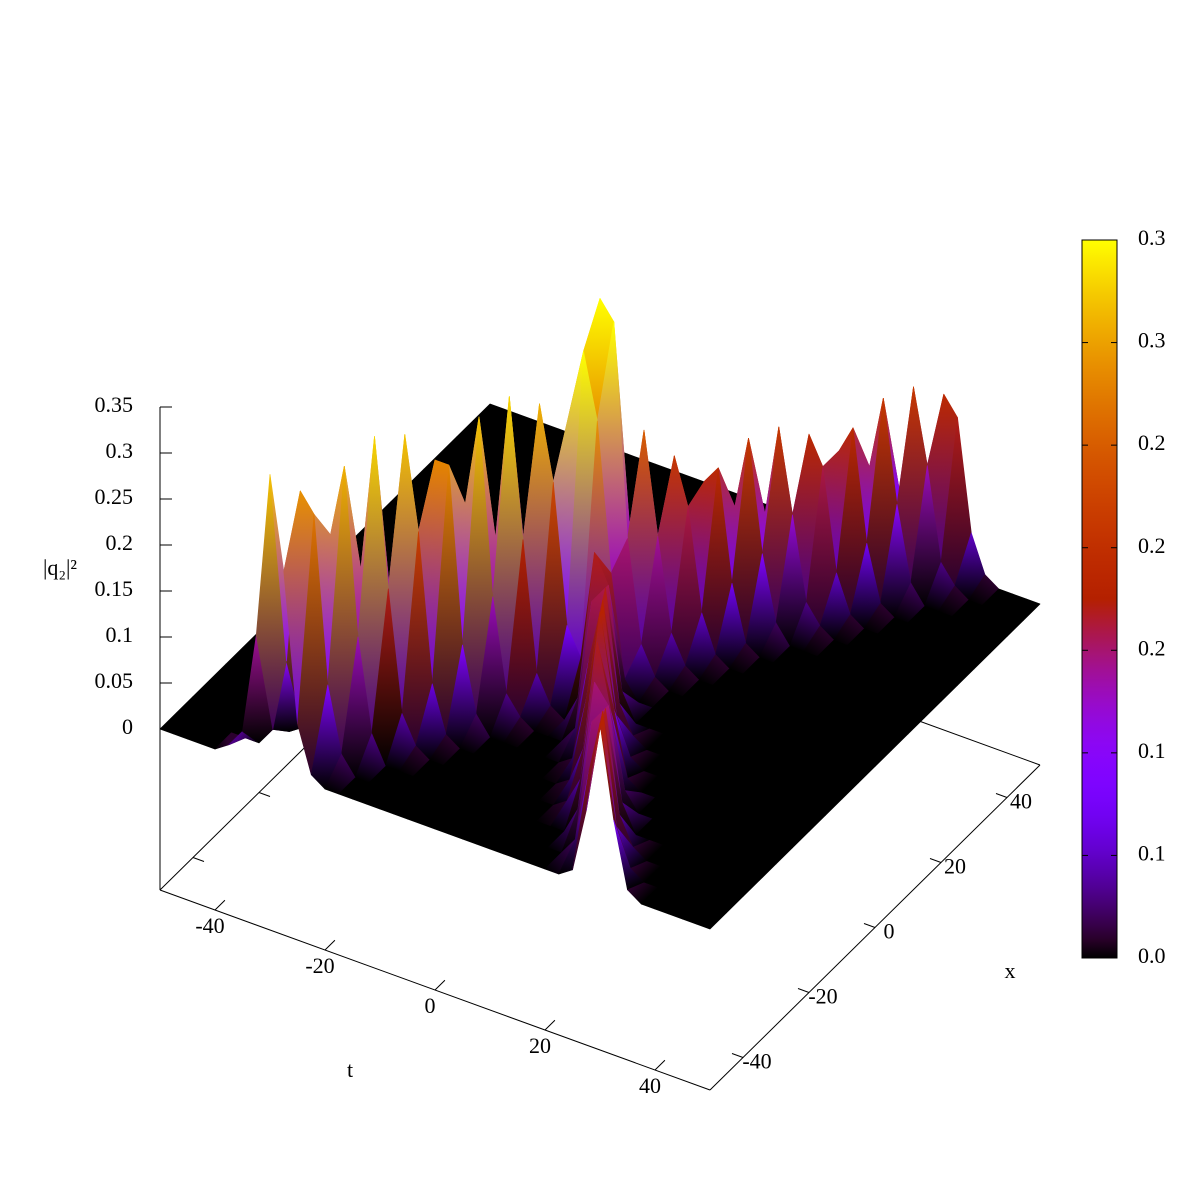  What do you see at coordinates (127, 726) in the screenshot?
I see `z-tick-label: 0` at bounding box center [127, 726].